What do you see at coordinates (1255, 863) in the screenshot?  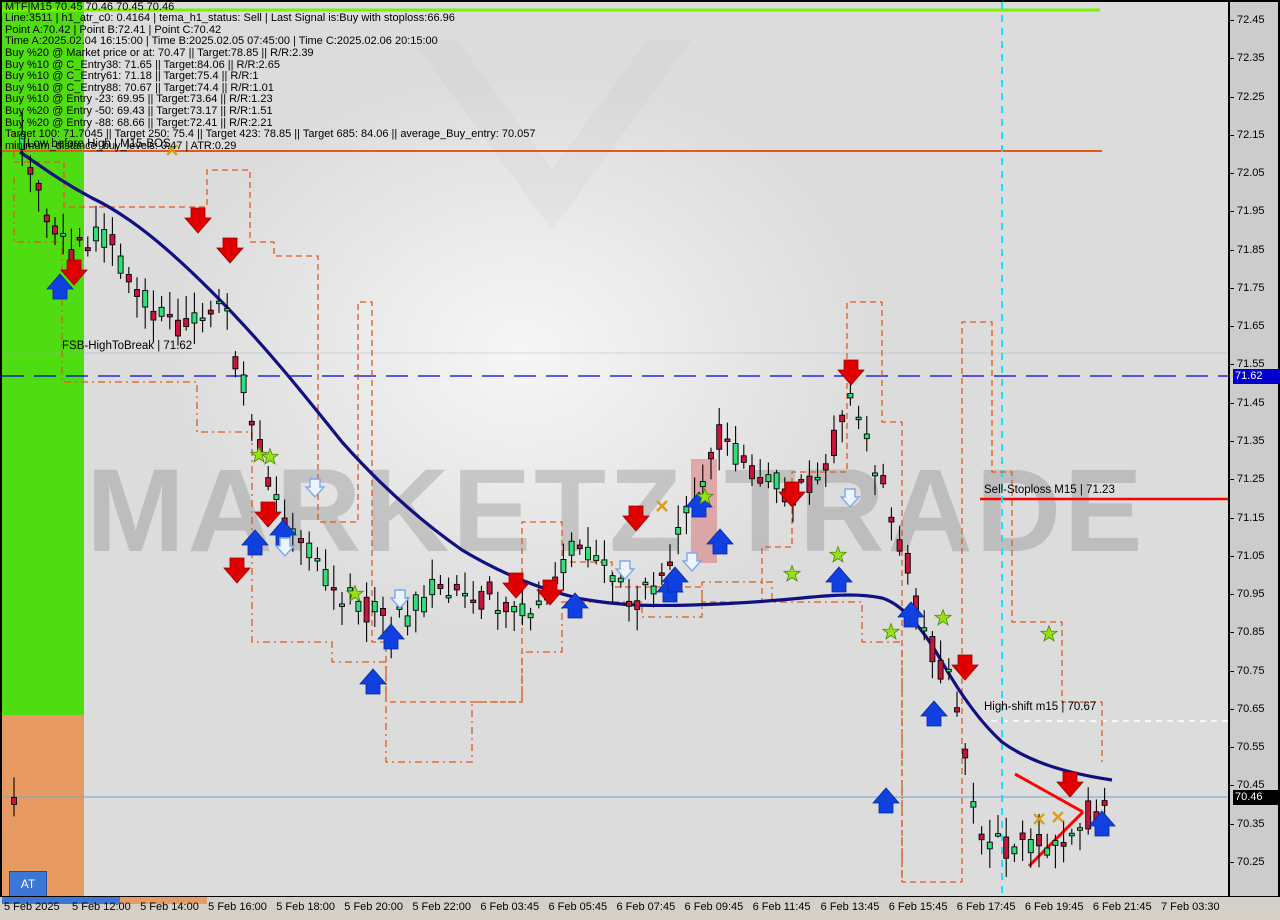 I see `price-tick-70.25: 70.25` at bounding box center [1255, 863].